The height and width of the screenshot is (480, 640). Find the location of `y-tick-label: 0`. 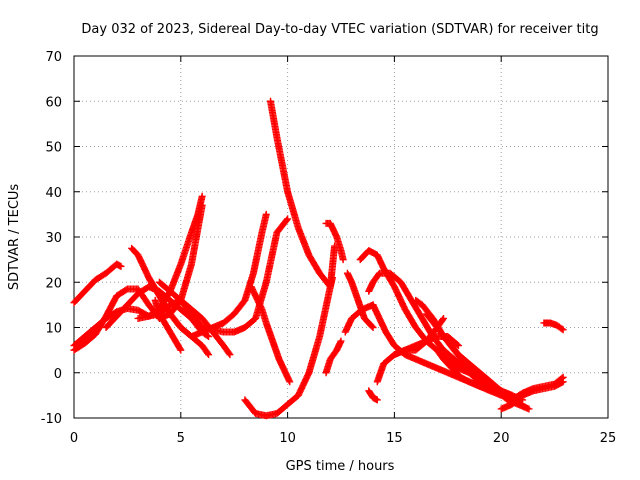

y-tick-label: 0 is located at coordinates (58, 374).